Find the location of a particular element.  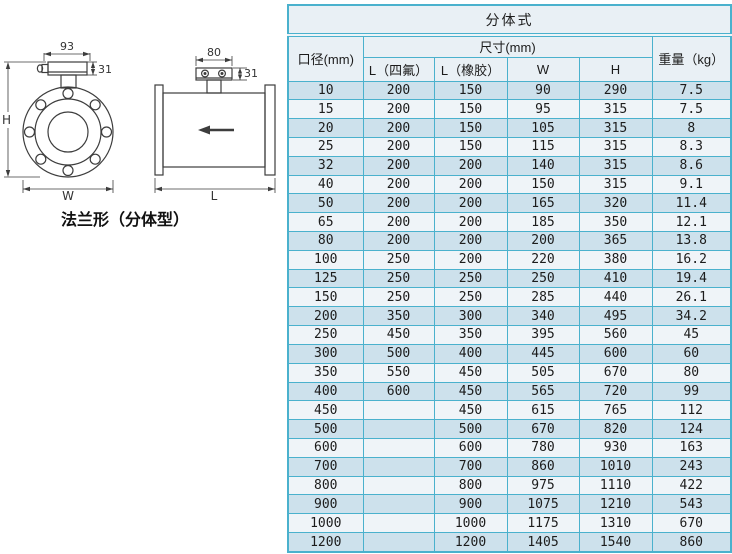

table-cell: 140 is located at coordinates (543, 165).